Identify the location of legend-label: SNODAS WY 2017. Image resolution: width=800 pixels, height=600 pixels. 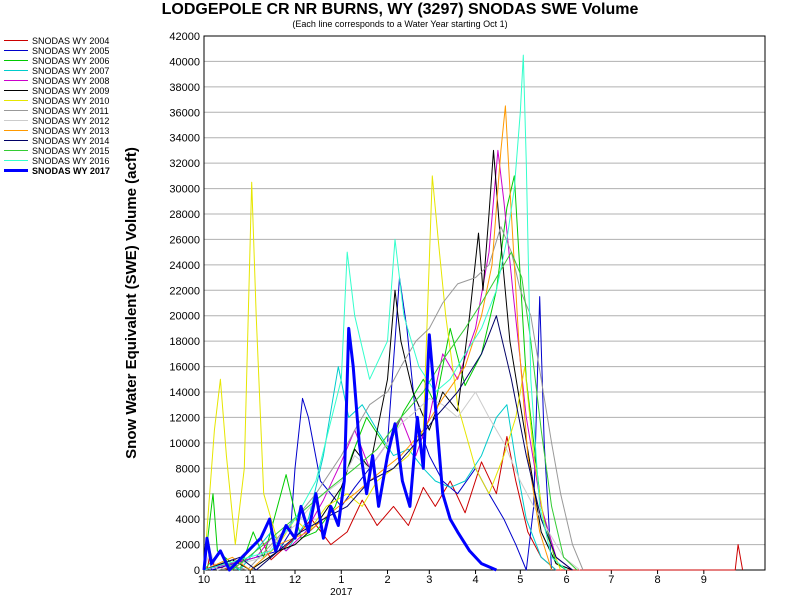
(71, 171).